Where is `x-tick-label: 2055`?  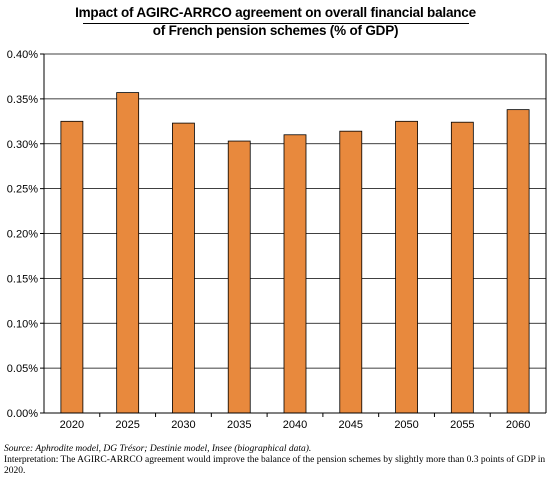 x-tick-label: 2055 is located at coordinates (462, 425).